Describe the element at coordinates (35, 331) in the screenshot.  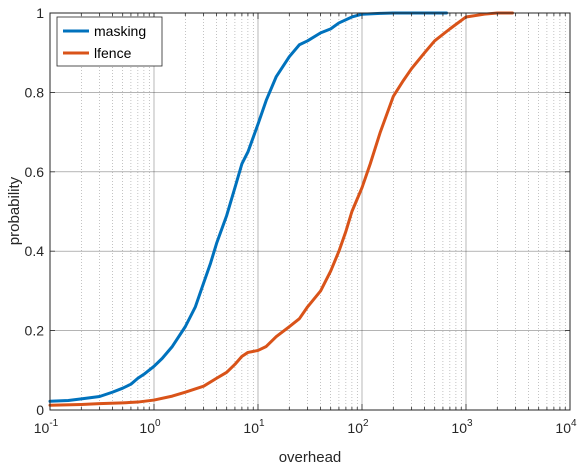
I see `y-tick-label: 0.2` at that location.